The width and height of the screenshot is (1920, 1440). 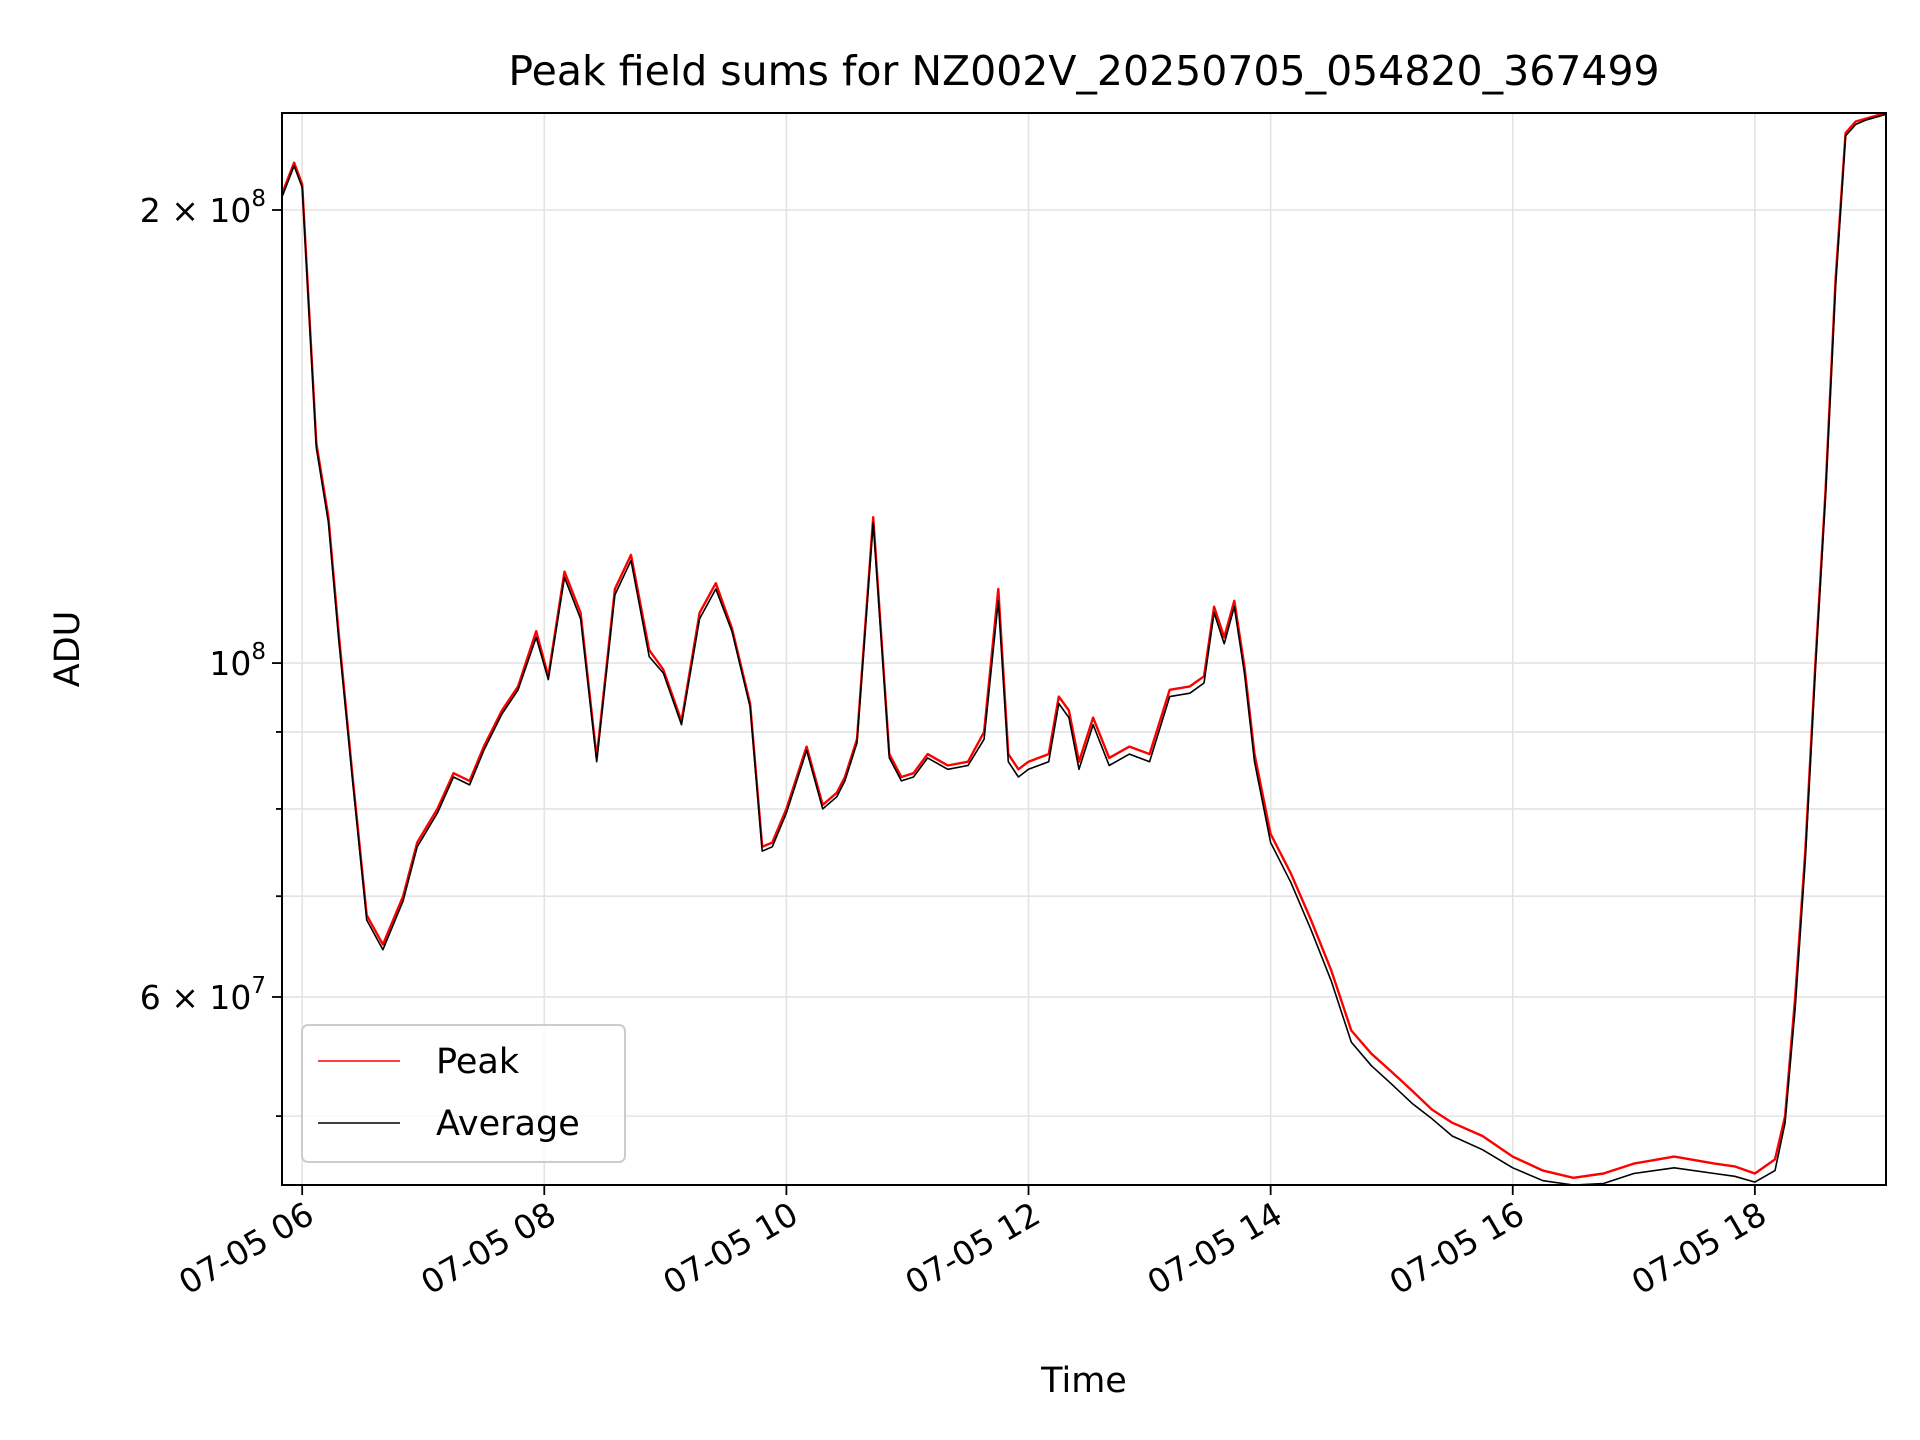 What do you see at coordinates (203, 208) in the screenshot?
I see `y-tick-label: 2 × 108` at bounding box center [203, 208].